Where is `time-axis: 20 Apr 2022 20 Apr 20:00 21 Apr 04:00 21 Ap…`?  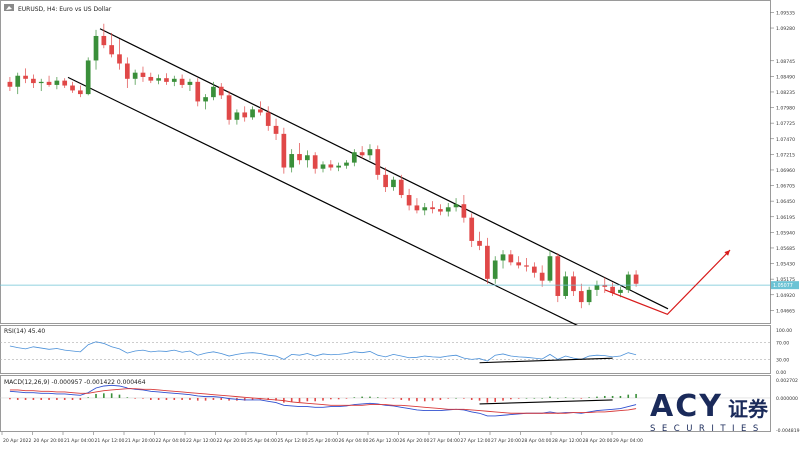
time-axis: 20 Apr 2022 20 Apr 20:00 21 Apr 04:00 21 Ap… is located at coordinates (322, 438).